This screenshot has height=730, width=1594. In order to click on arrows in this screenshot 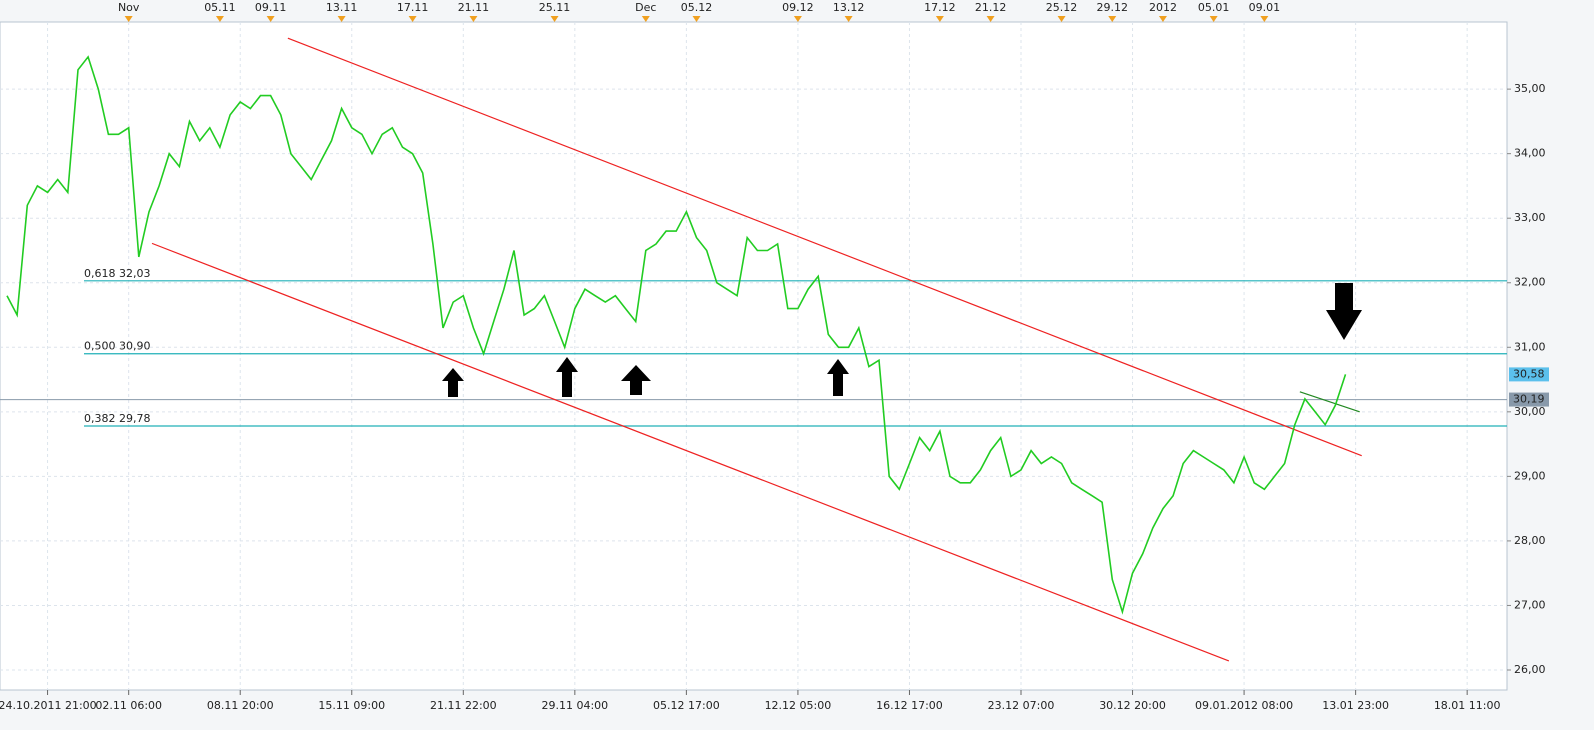, I will do `click(902, 340)`.